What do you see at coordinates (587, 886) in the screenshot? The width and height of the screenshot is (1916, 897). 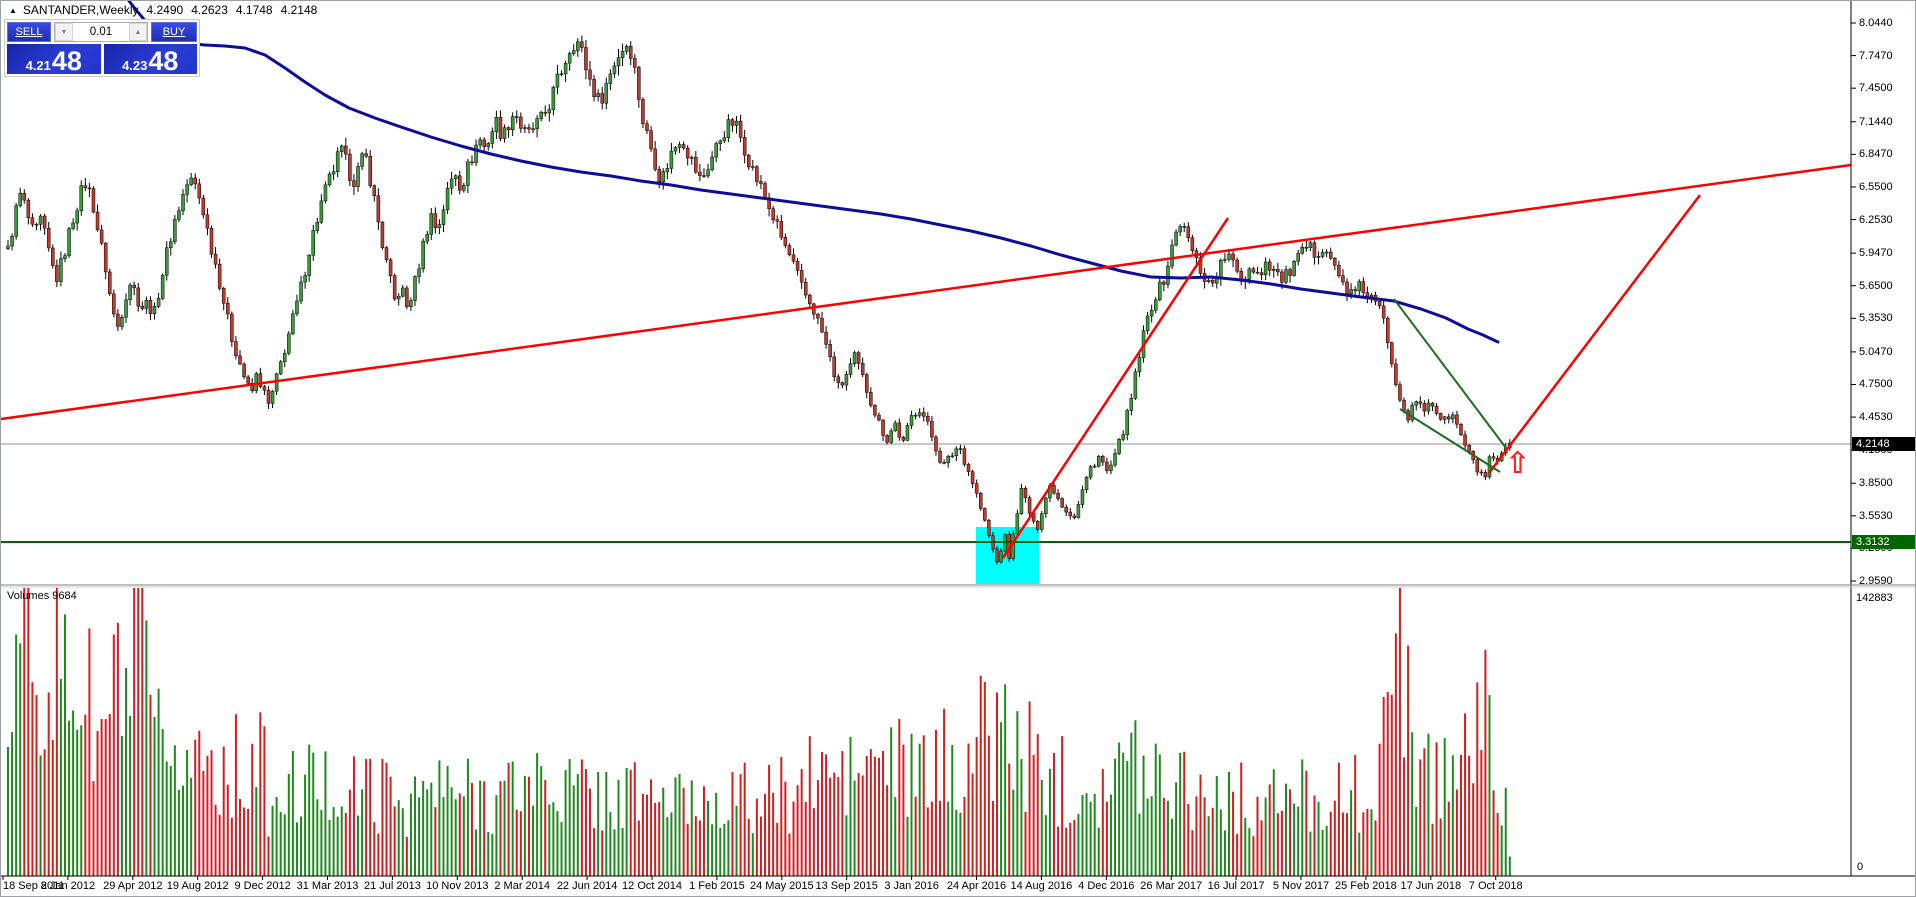 I see `date-tick-label: 22 Jun 2014` at bounding box center [587, 886].